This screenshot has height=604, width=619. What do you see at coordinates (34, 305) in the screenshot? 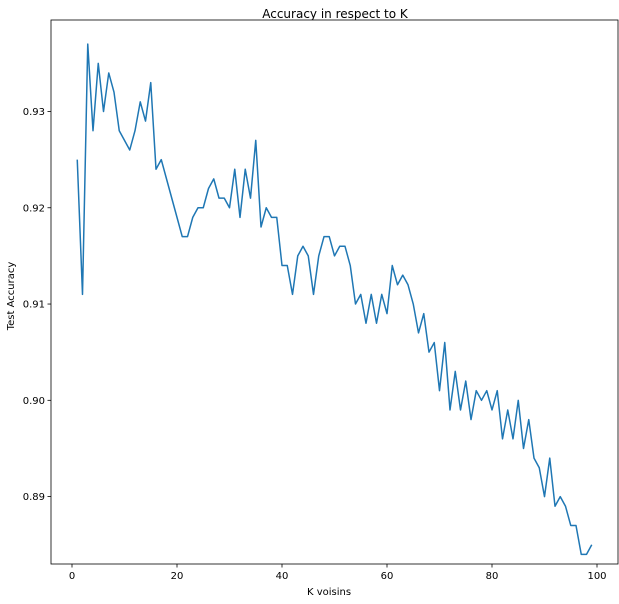
I see `y-tick-label: 0.91` at bounding box center [34, 305].